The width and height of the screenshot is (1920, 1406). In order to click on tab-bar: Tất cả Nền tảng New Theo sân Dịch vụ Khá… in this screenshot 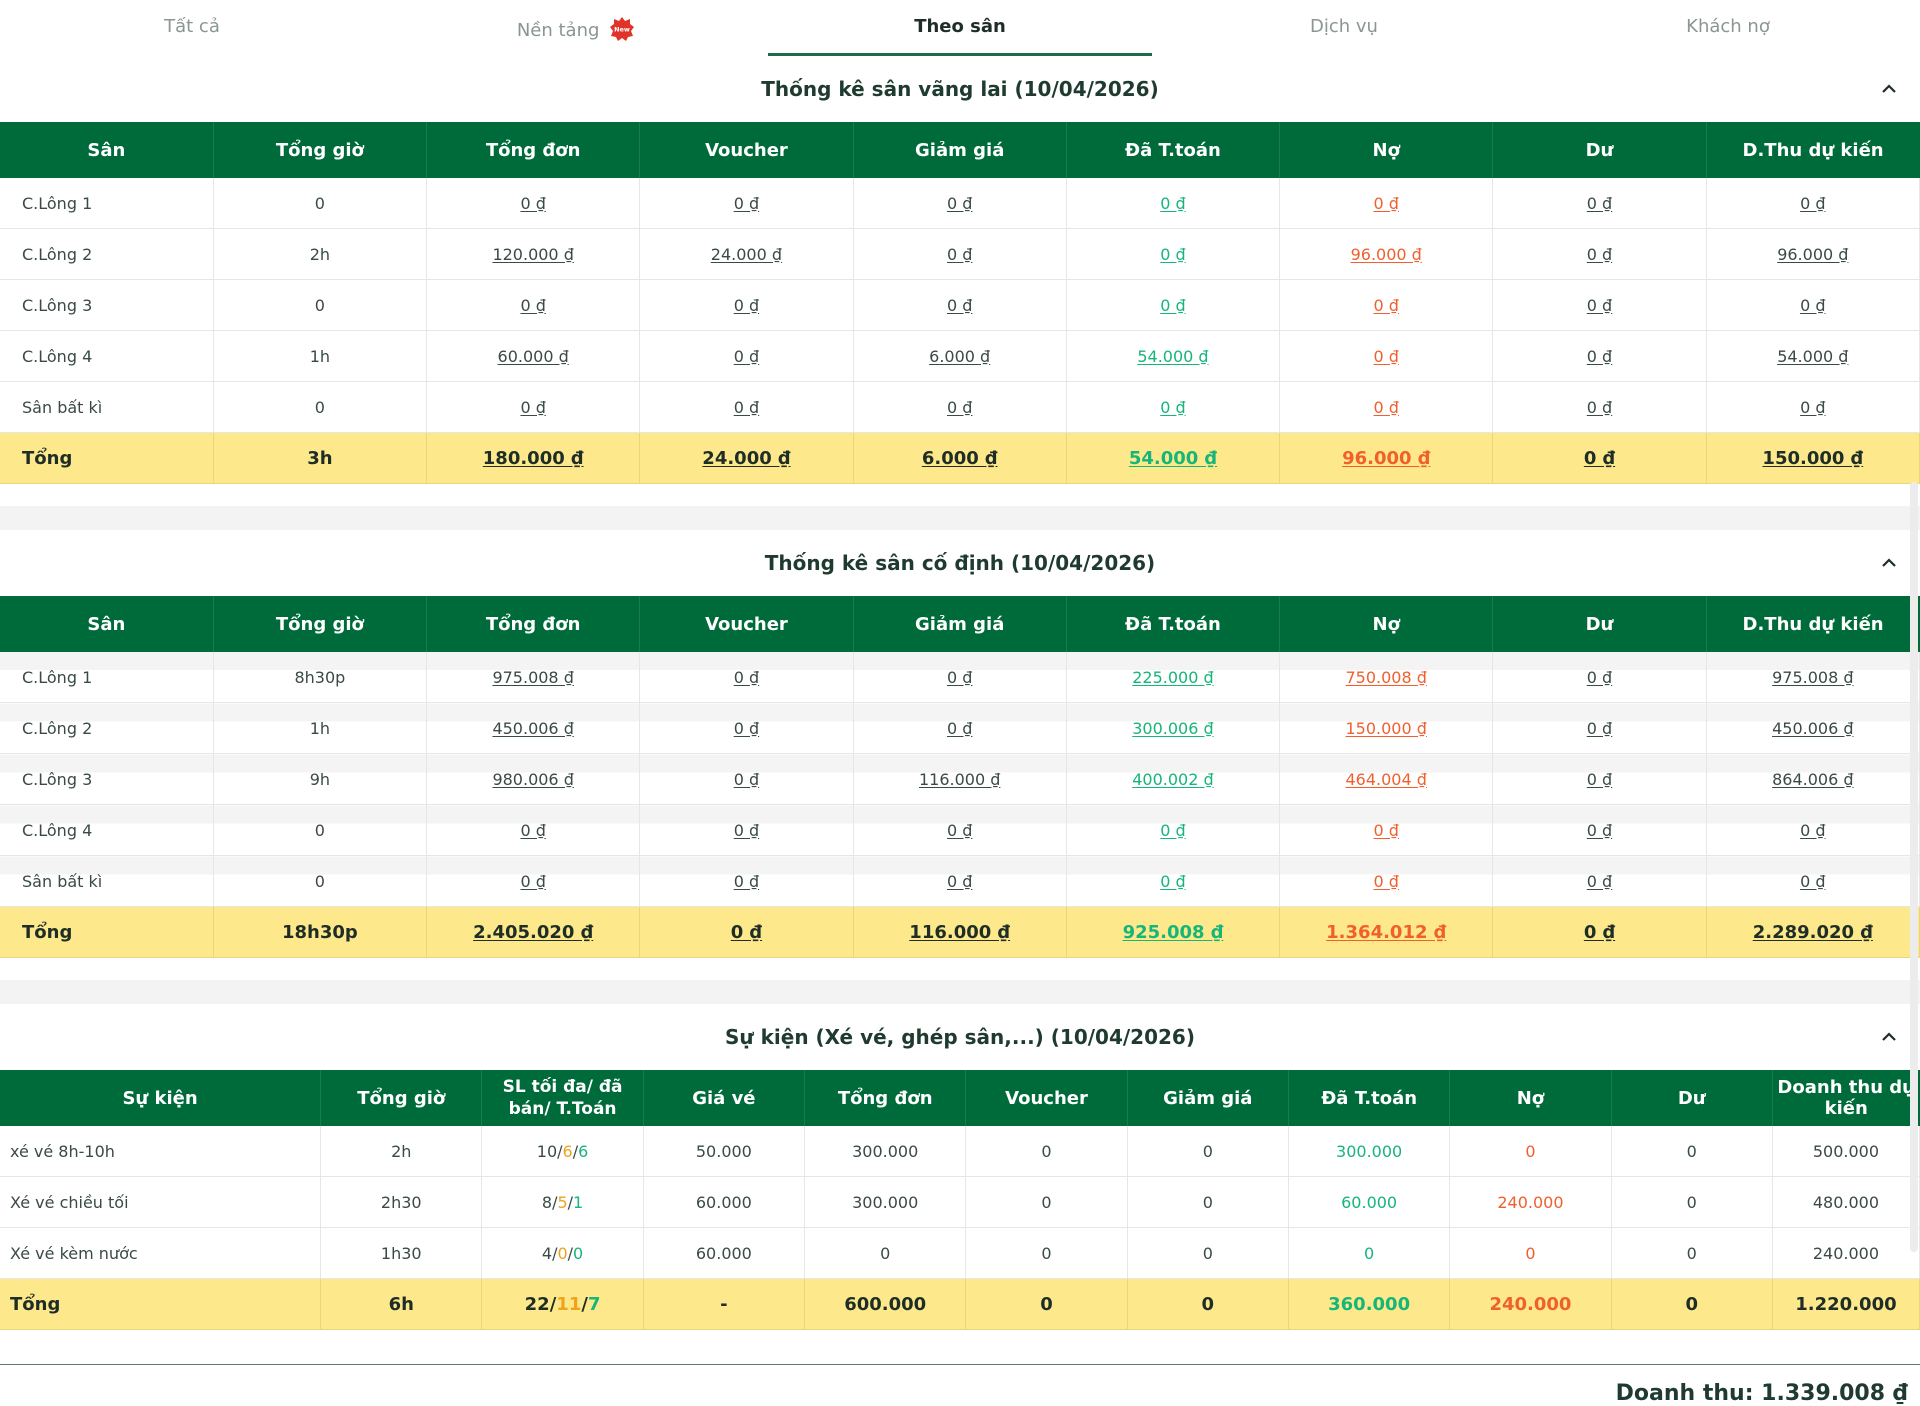, I will do `click(960, 28)`.